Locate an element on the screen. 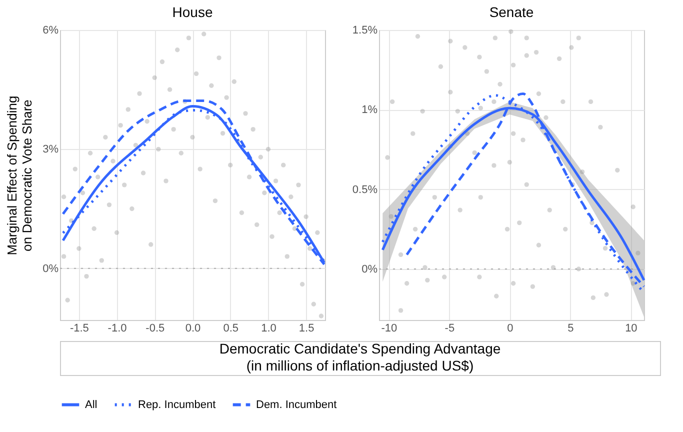 This screenshot has width=683, height=432. x-tick-label: 1.0 is located at coordinates (268, 328).